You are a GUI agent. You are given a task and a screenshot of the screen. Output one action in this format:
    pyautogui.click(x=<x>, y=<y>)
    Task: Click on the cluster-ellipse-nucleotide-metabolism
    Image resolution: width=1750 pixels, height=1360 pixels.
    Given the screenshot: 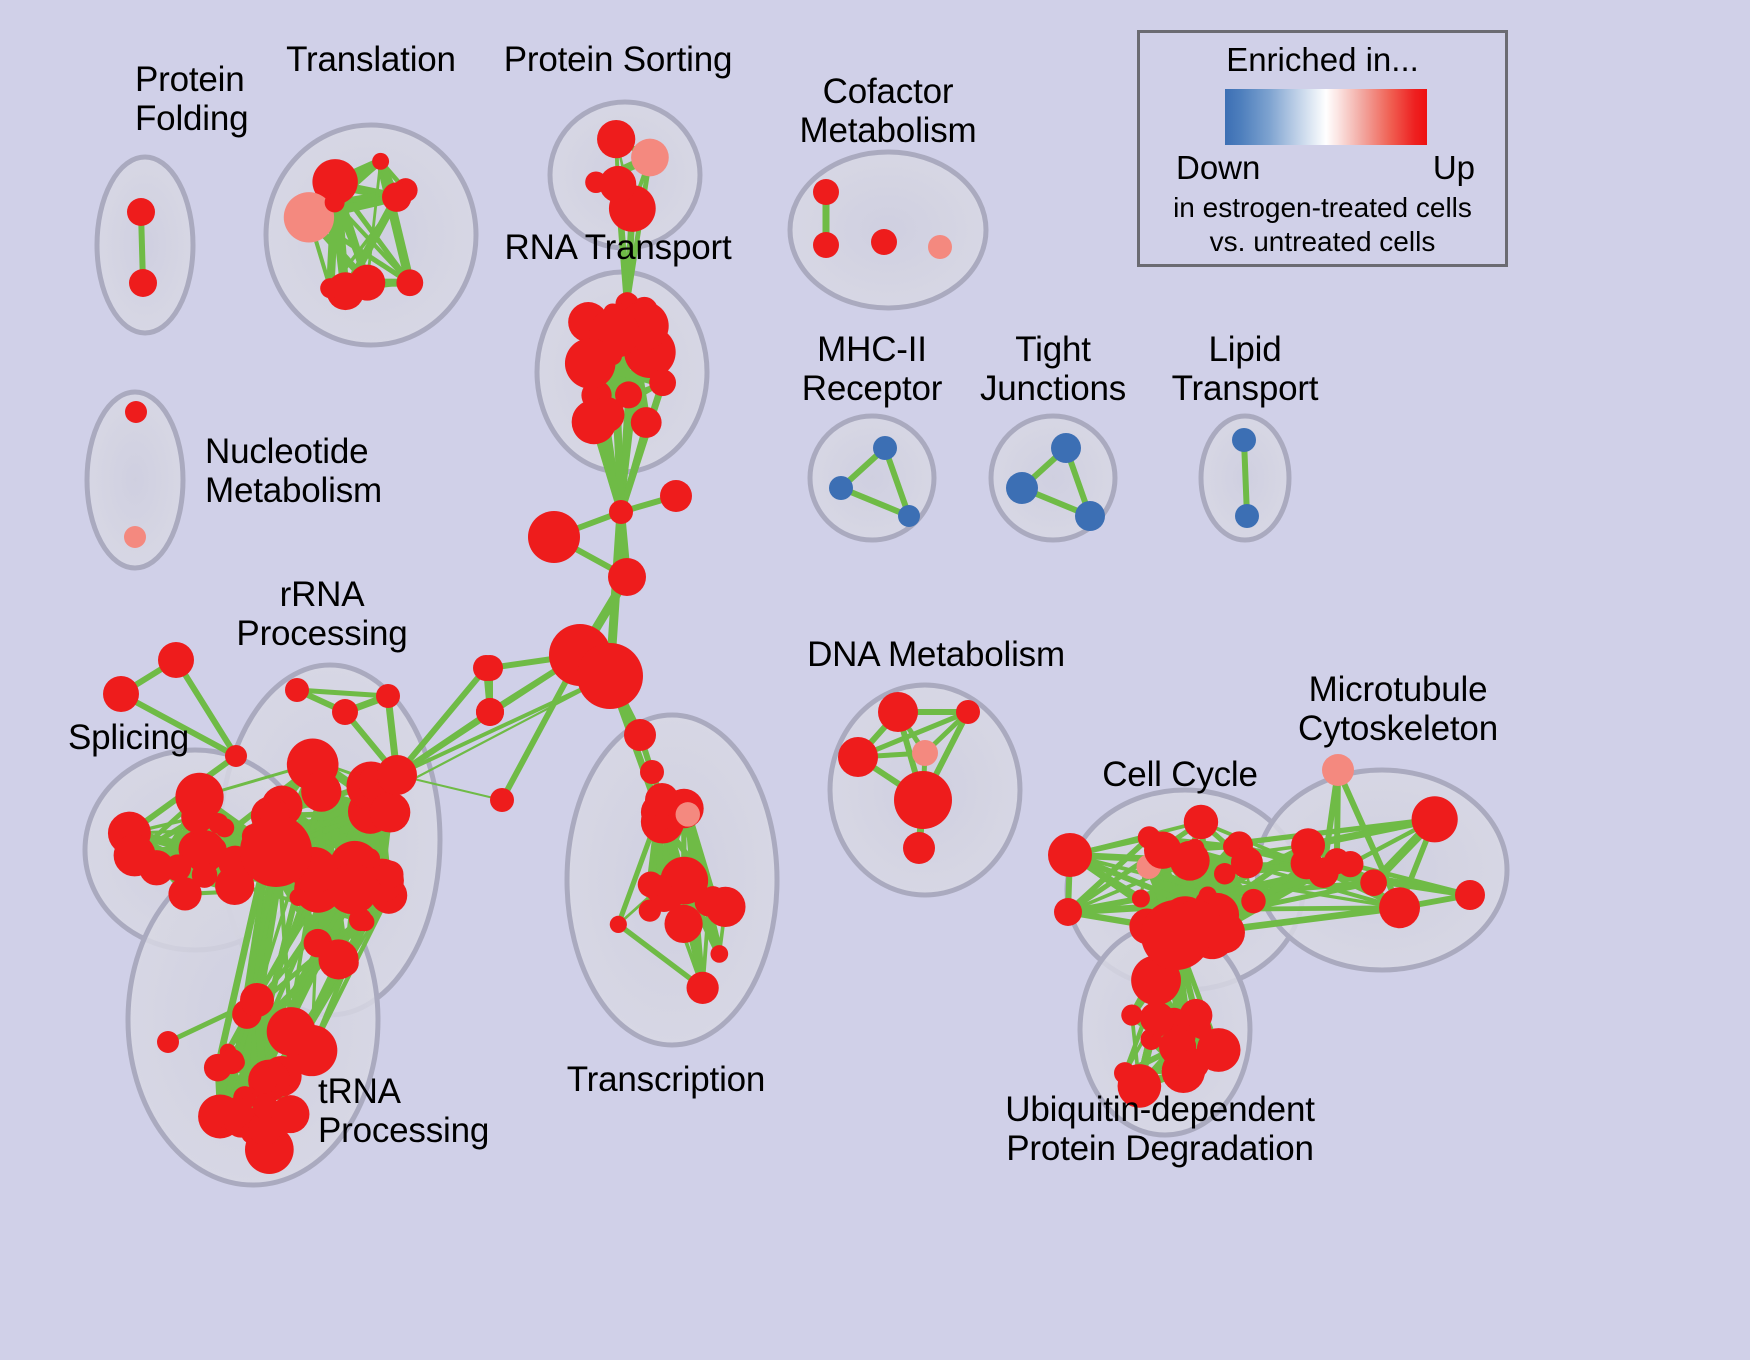 What is the action you would take?
    pyautogui.click(x=135, y=480)
    